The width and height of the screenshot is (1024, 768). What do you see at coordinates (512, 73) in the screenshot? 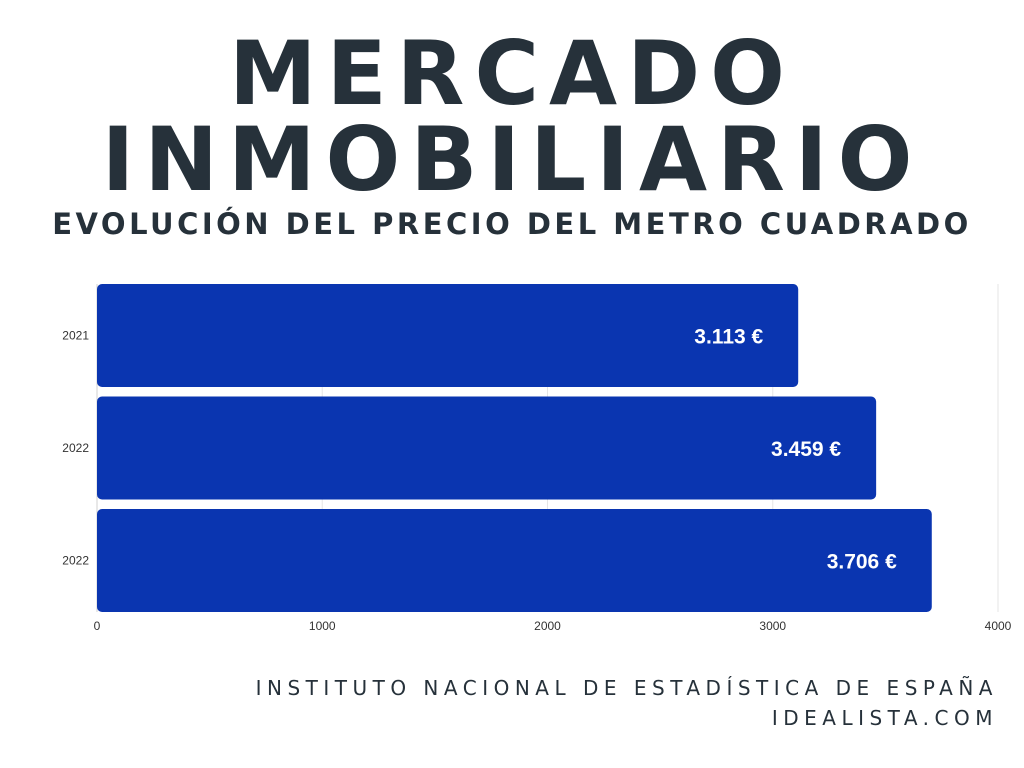
I see `title-line-1: MERCADO` at bounding box center [512, 73].